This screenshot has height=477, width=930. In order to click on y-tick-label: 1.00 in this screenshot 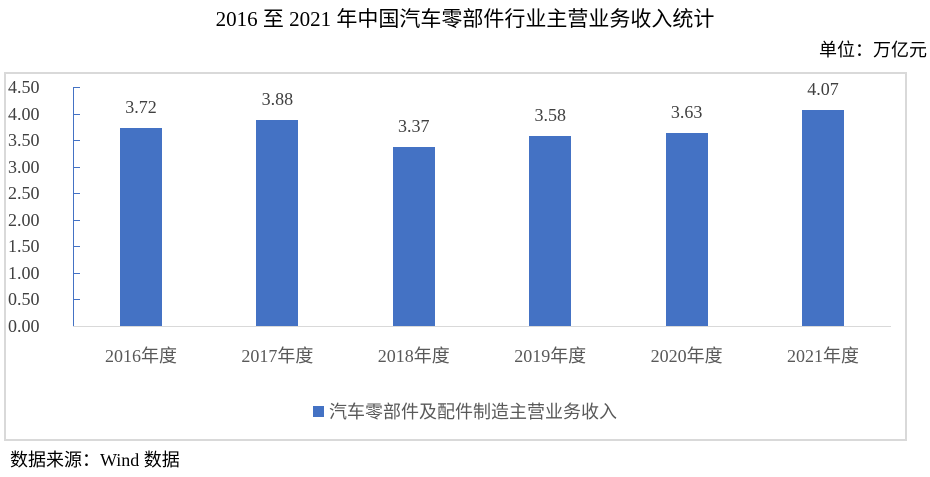, I will do `click(24, 272)`.